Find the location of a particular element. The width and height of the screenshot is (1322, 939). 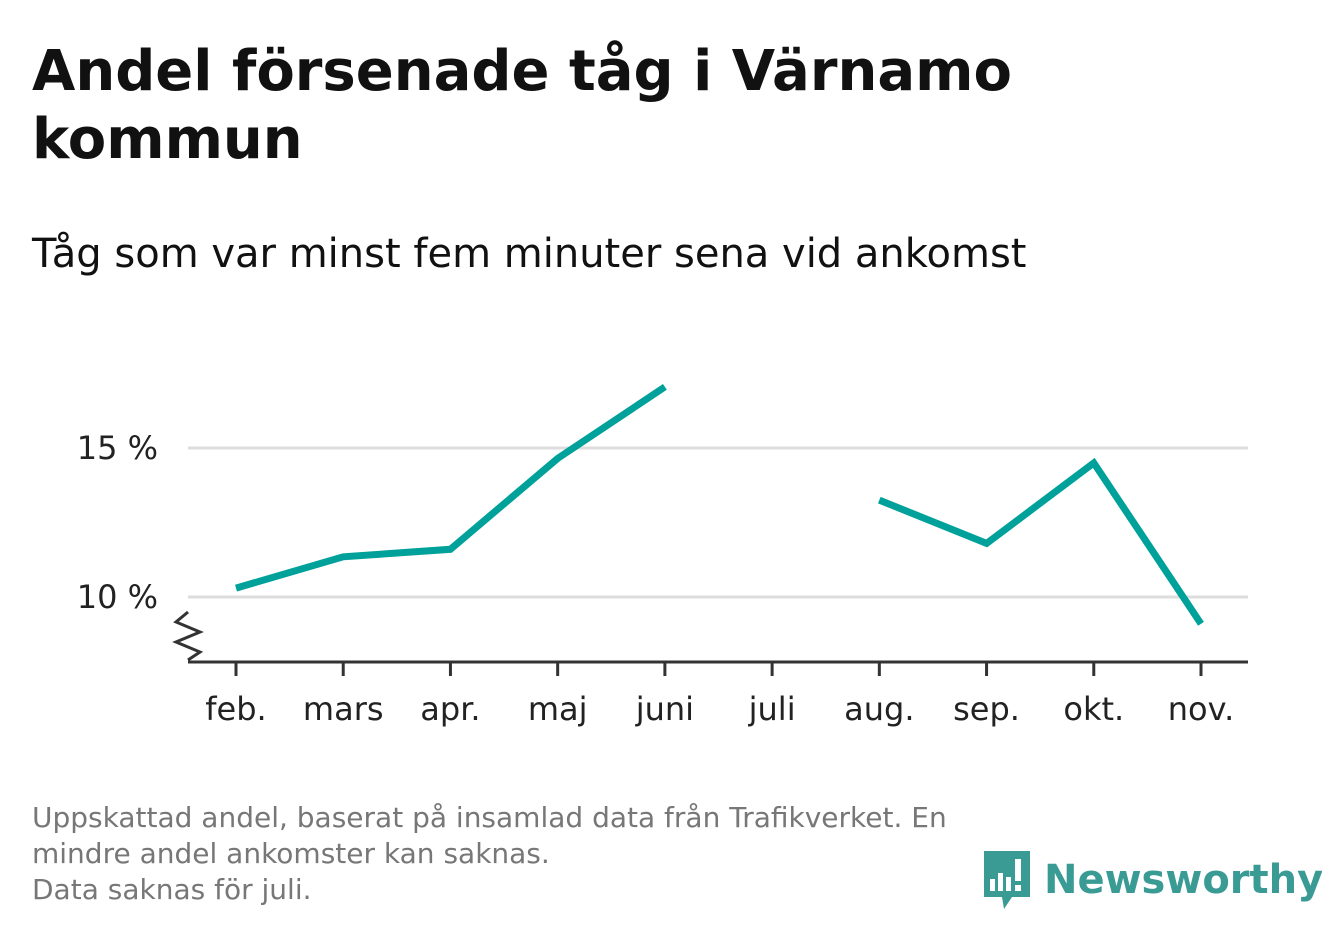

x-tick-label: apr. is located at coordinates (450, 709).